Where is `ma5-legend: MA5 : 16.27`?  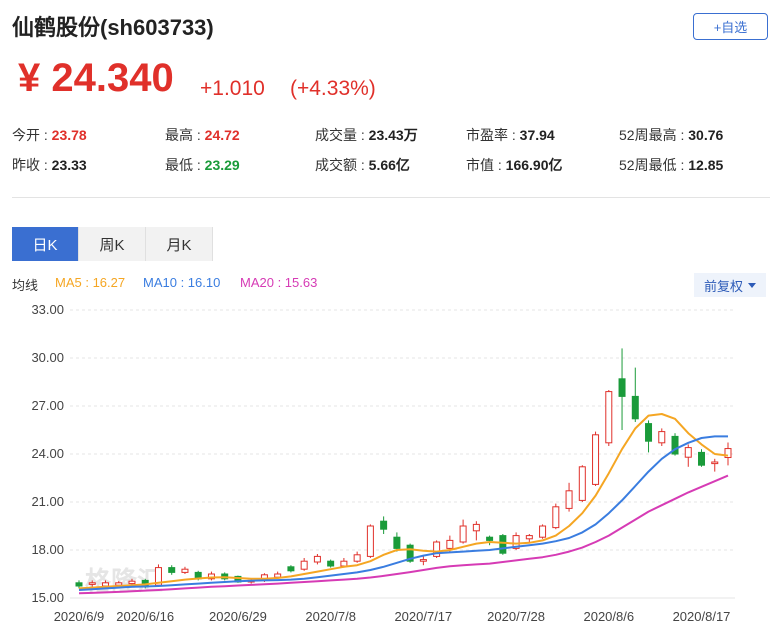 ma5-legend: MA5 : 16.27 is located at coordinates (90, 282).